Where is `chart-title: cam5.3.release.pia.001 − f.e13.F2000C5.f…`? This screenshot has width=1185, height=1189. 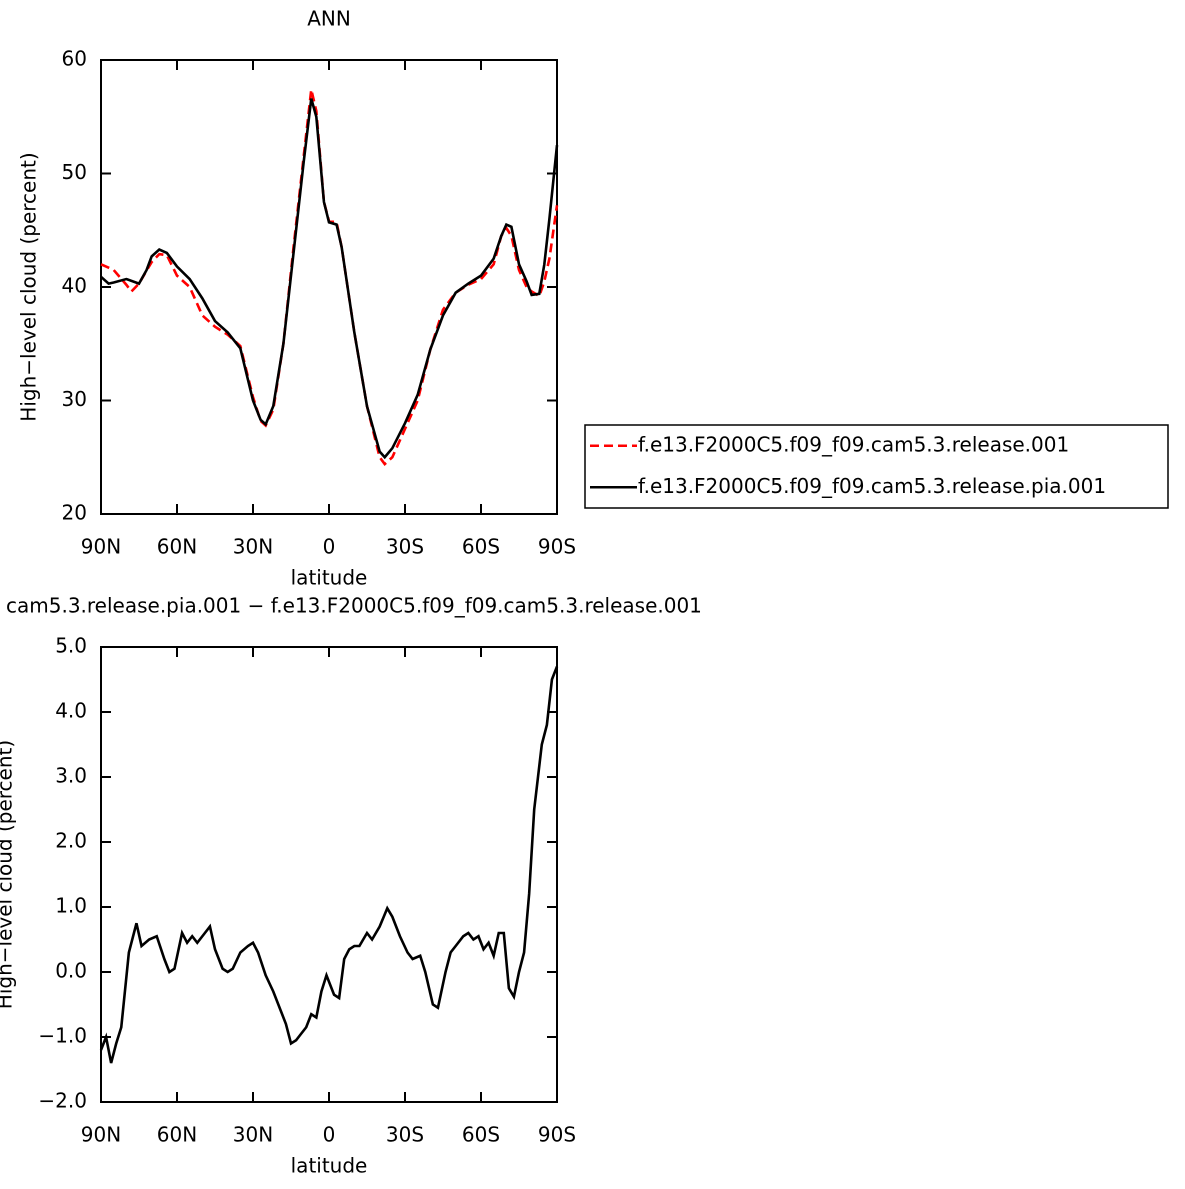
chart-title: cam5.3.release.pia.001 − f.e13.F2000C5.f… is located at coordinates (354, 606).